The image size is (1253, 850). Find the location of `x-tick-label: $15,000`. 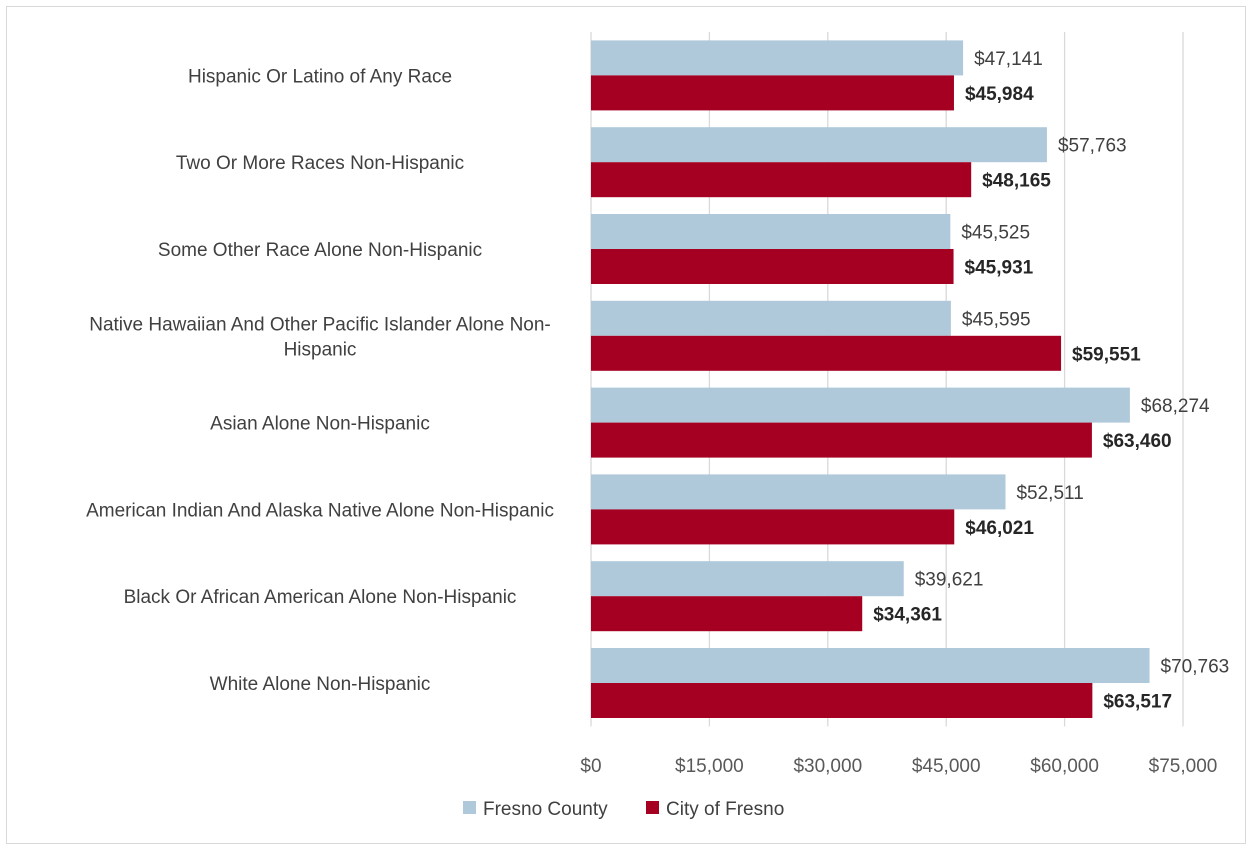

x-tick-label: $15,000 is located at coordinates (709, 766).